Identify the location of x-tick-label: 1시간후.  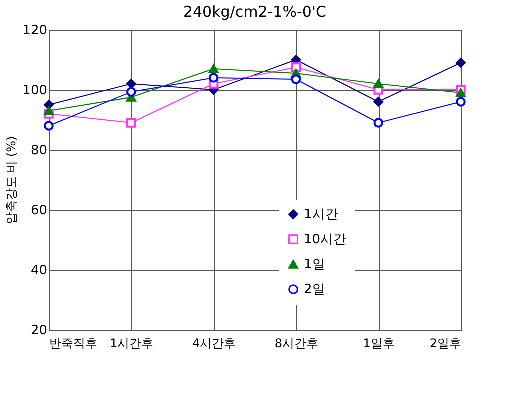
(132, 343).